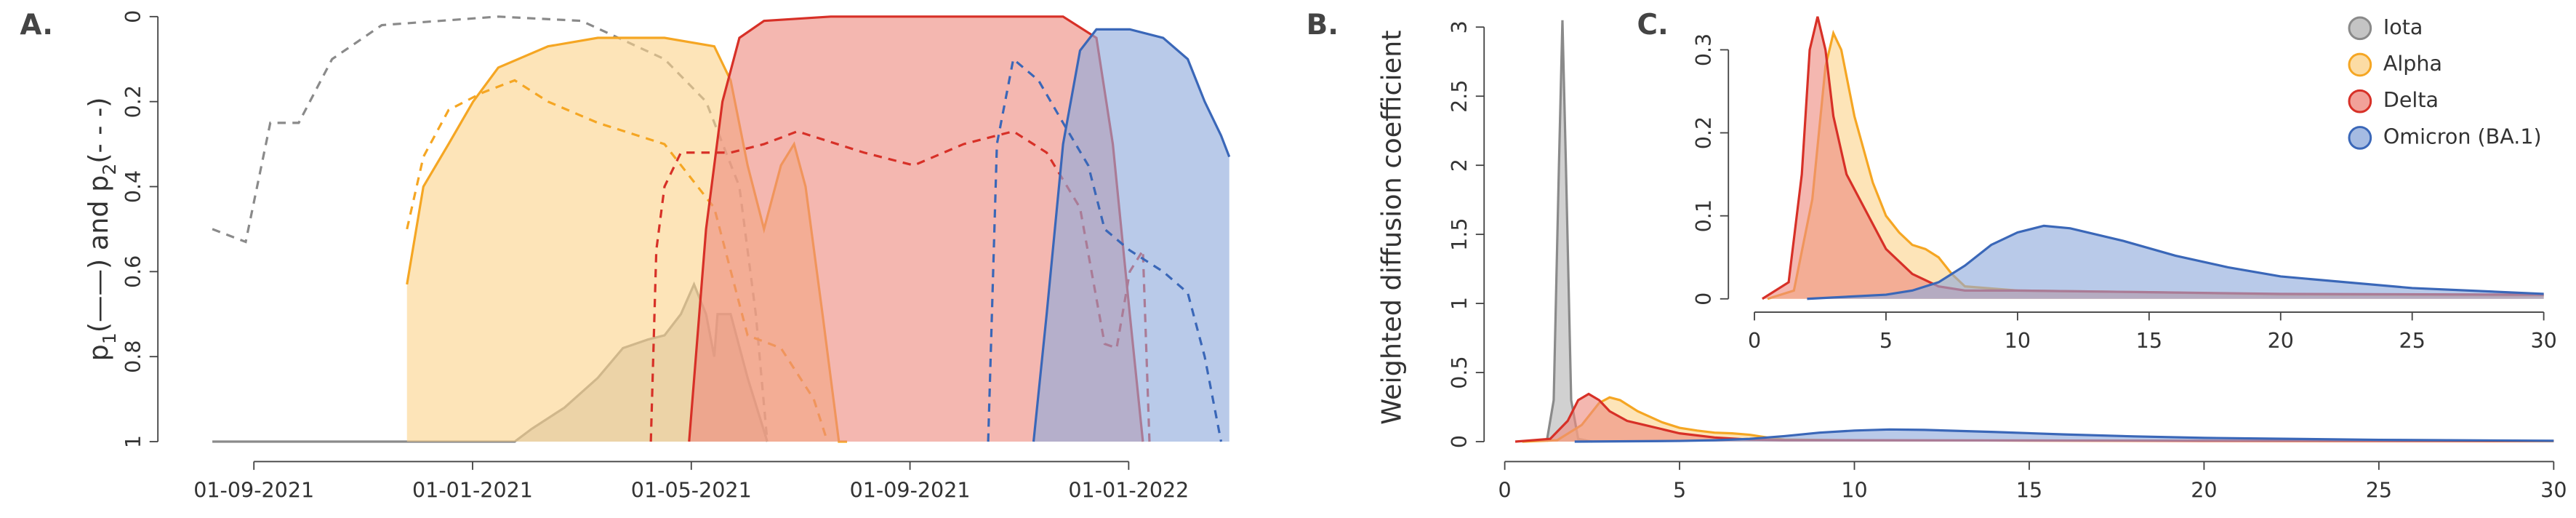 The height and width of the screenshot is (518, 2576). Describe the element at coordinates (1460, 96) in the screenshot. I see `y-tick-label: 2.5` at that location.